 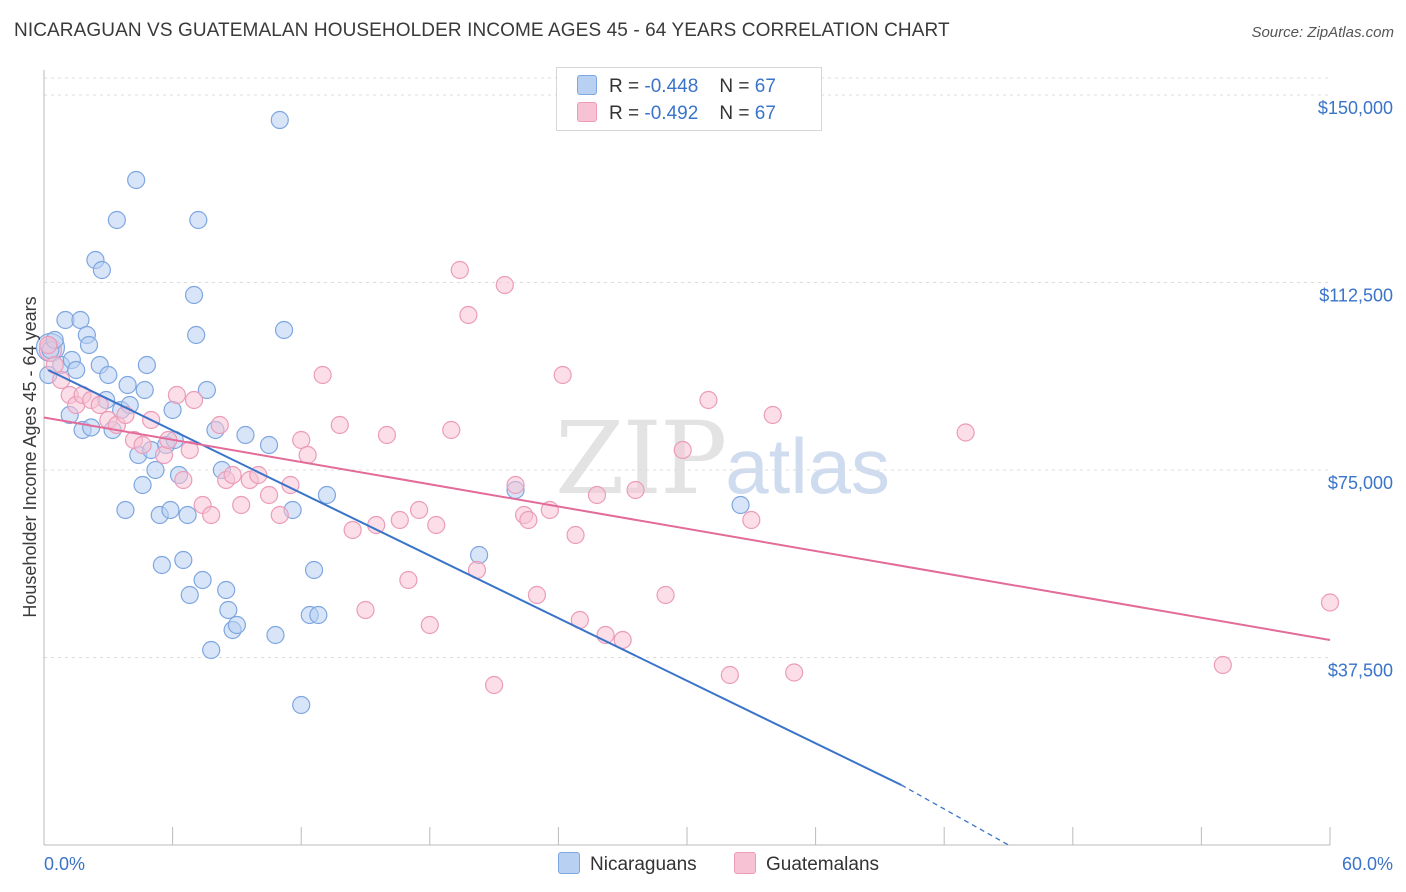 I want to click on series-legend: Nicaraguans Guatemalans, so click(x=703, y=865).